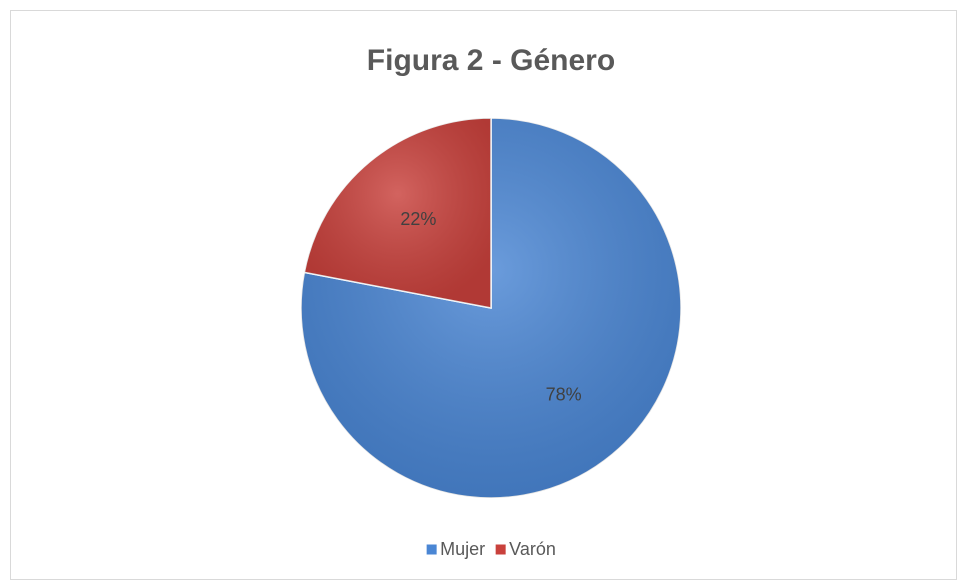  What do you see at coordinates (564, 395) in the screenshot?
I see `data-label: 78%` at bounding box center [564, 395].